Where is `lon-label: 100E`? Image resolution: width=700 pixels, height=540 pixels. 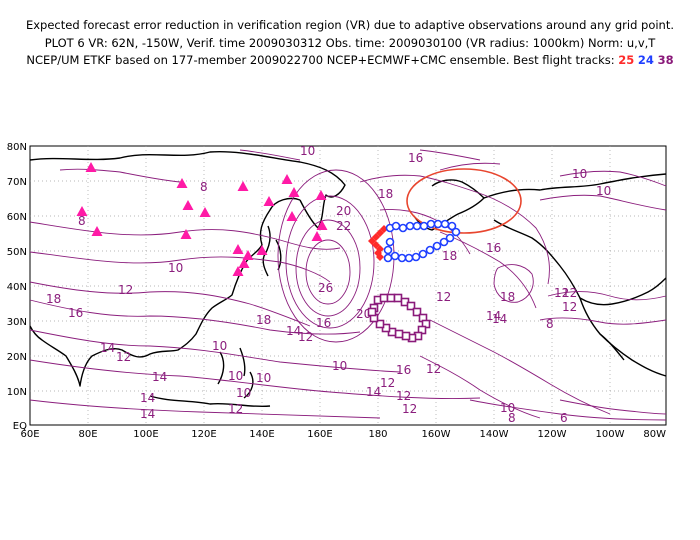 lon-label: 100E is located at coordinates (145, 434).